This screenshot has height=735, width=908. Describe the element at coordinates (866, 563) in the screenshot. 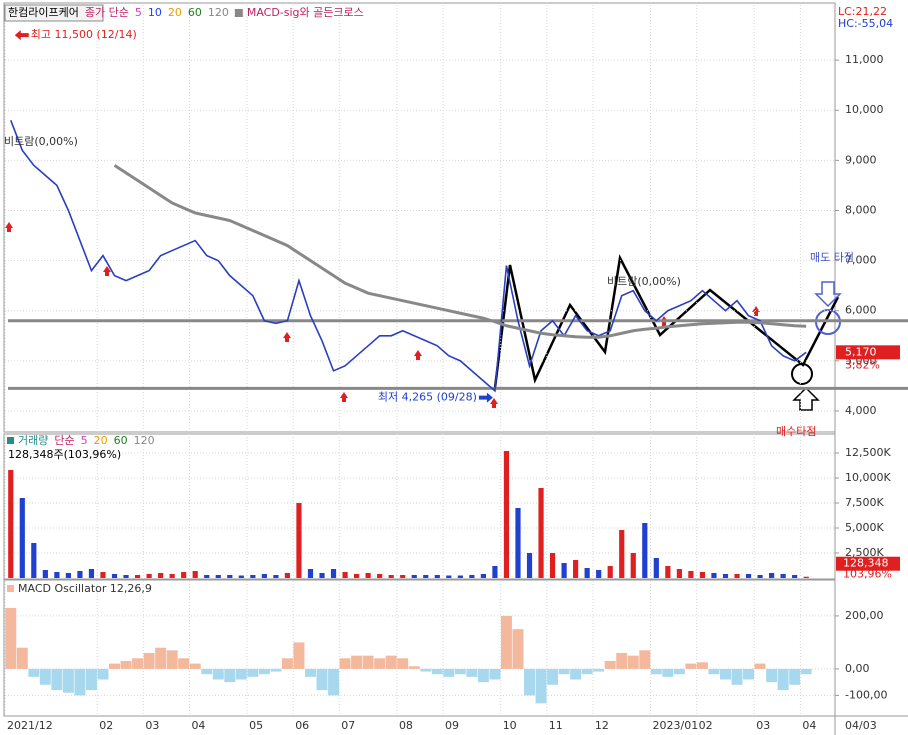

I see `last-volume-label: 128,348` at that location.